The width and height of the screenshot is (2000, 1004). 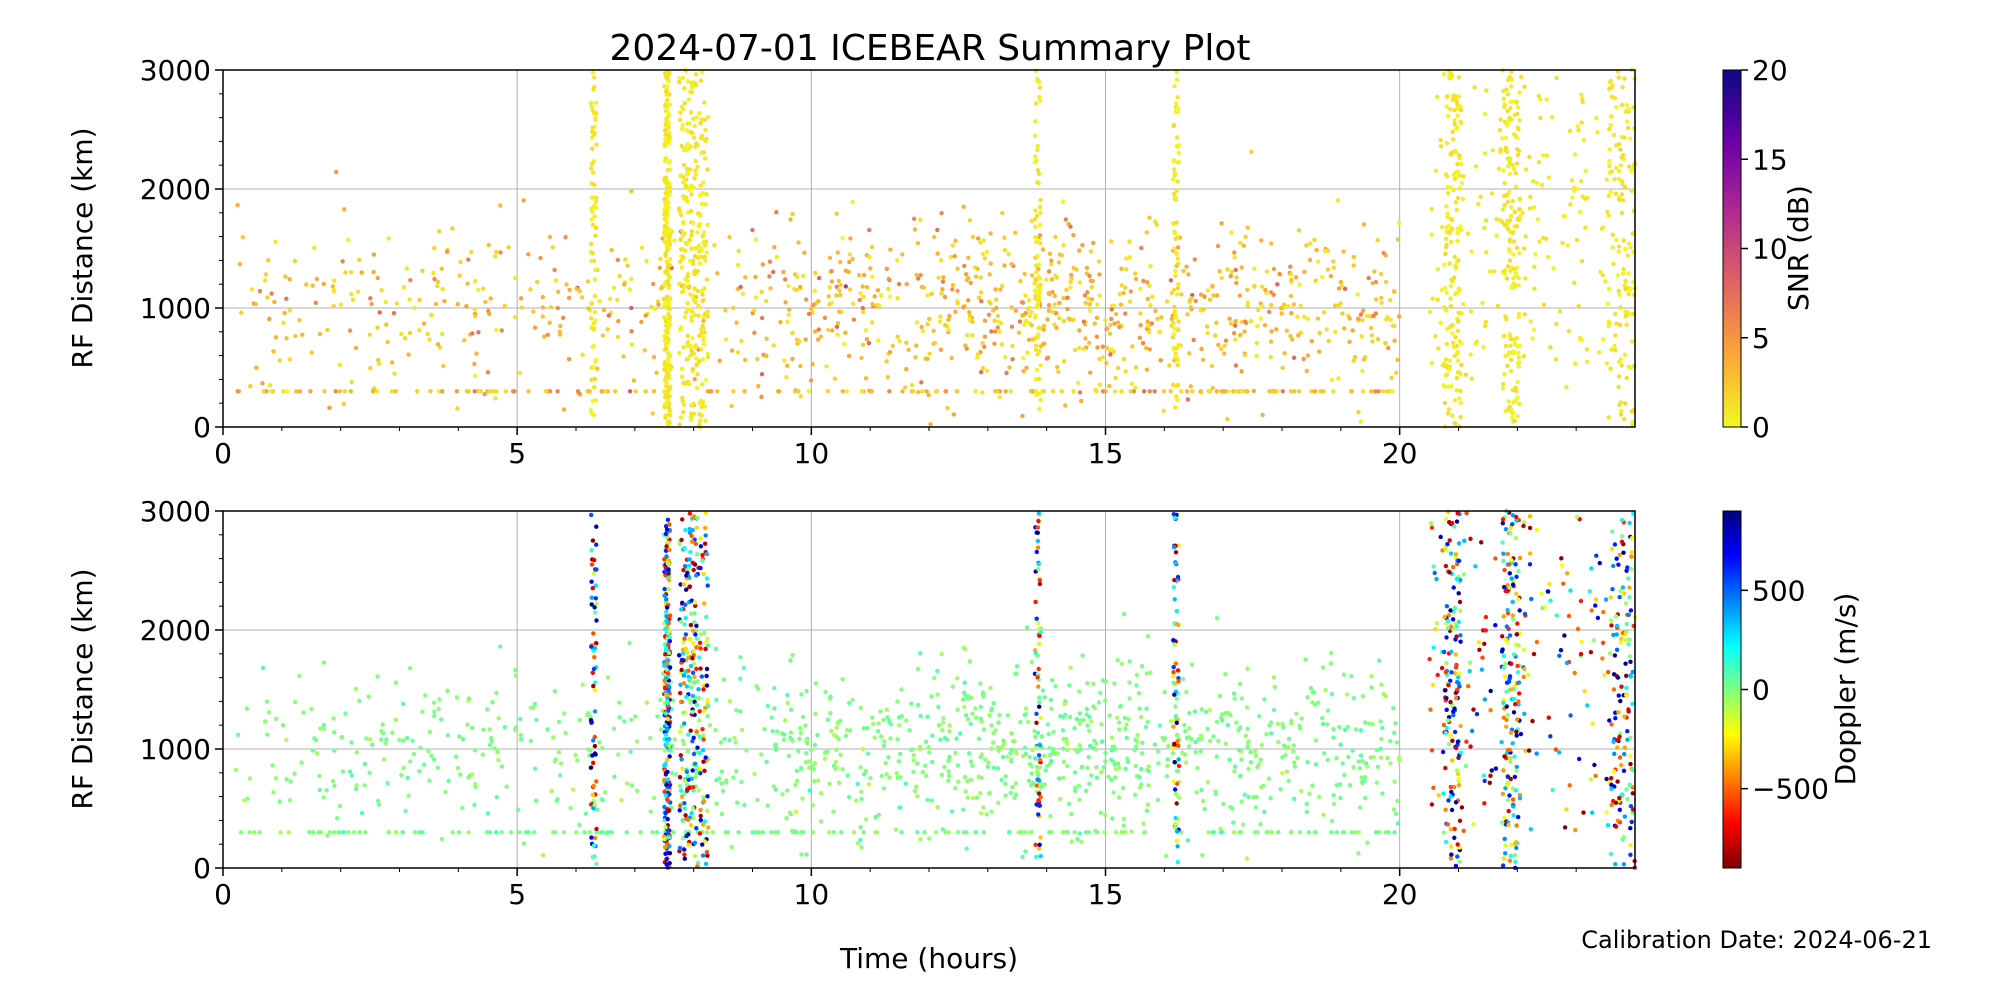 I want to click on snr-colorbar-tick-label: 15, so click(x=1770, y=159).